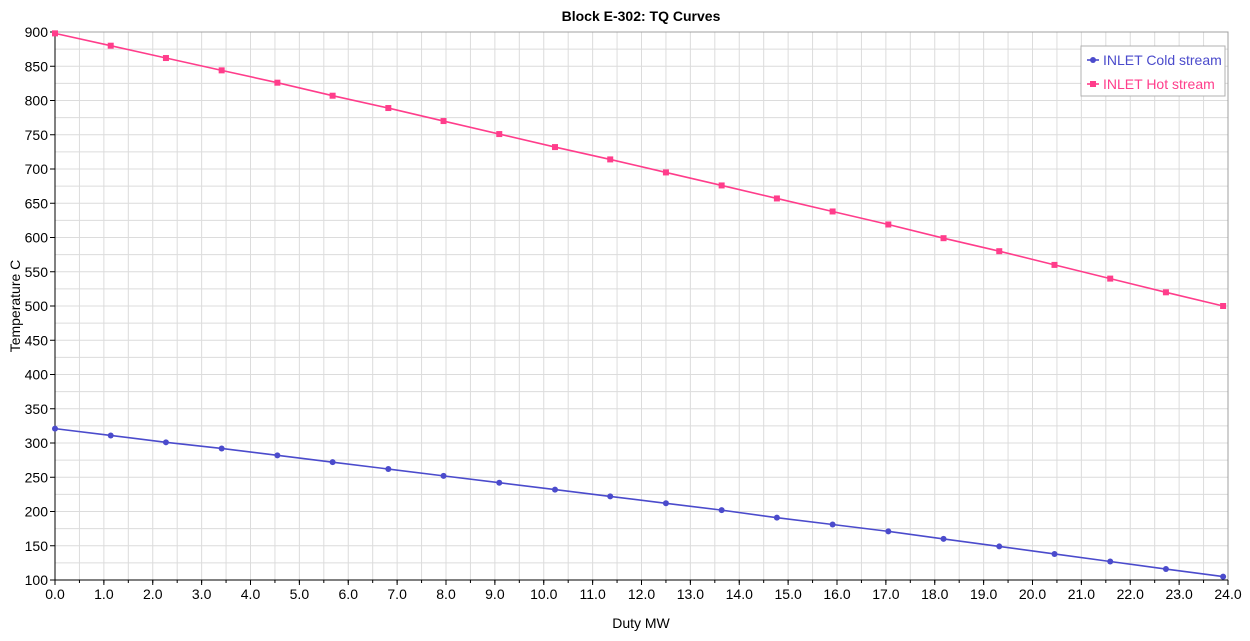  I want to click on y-tick-label: 450, so click(37, 340).